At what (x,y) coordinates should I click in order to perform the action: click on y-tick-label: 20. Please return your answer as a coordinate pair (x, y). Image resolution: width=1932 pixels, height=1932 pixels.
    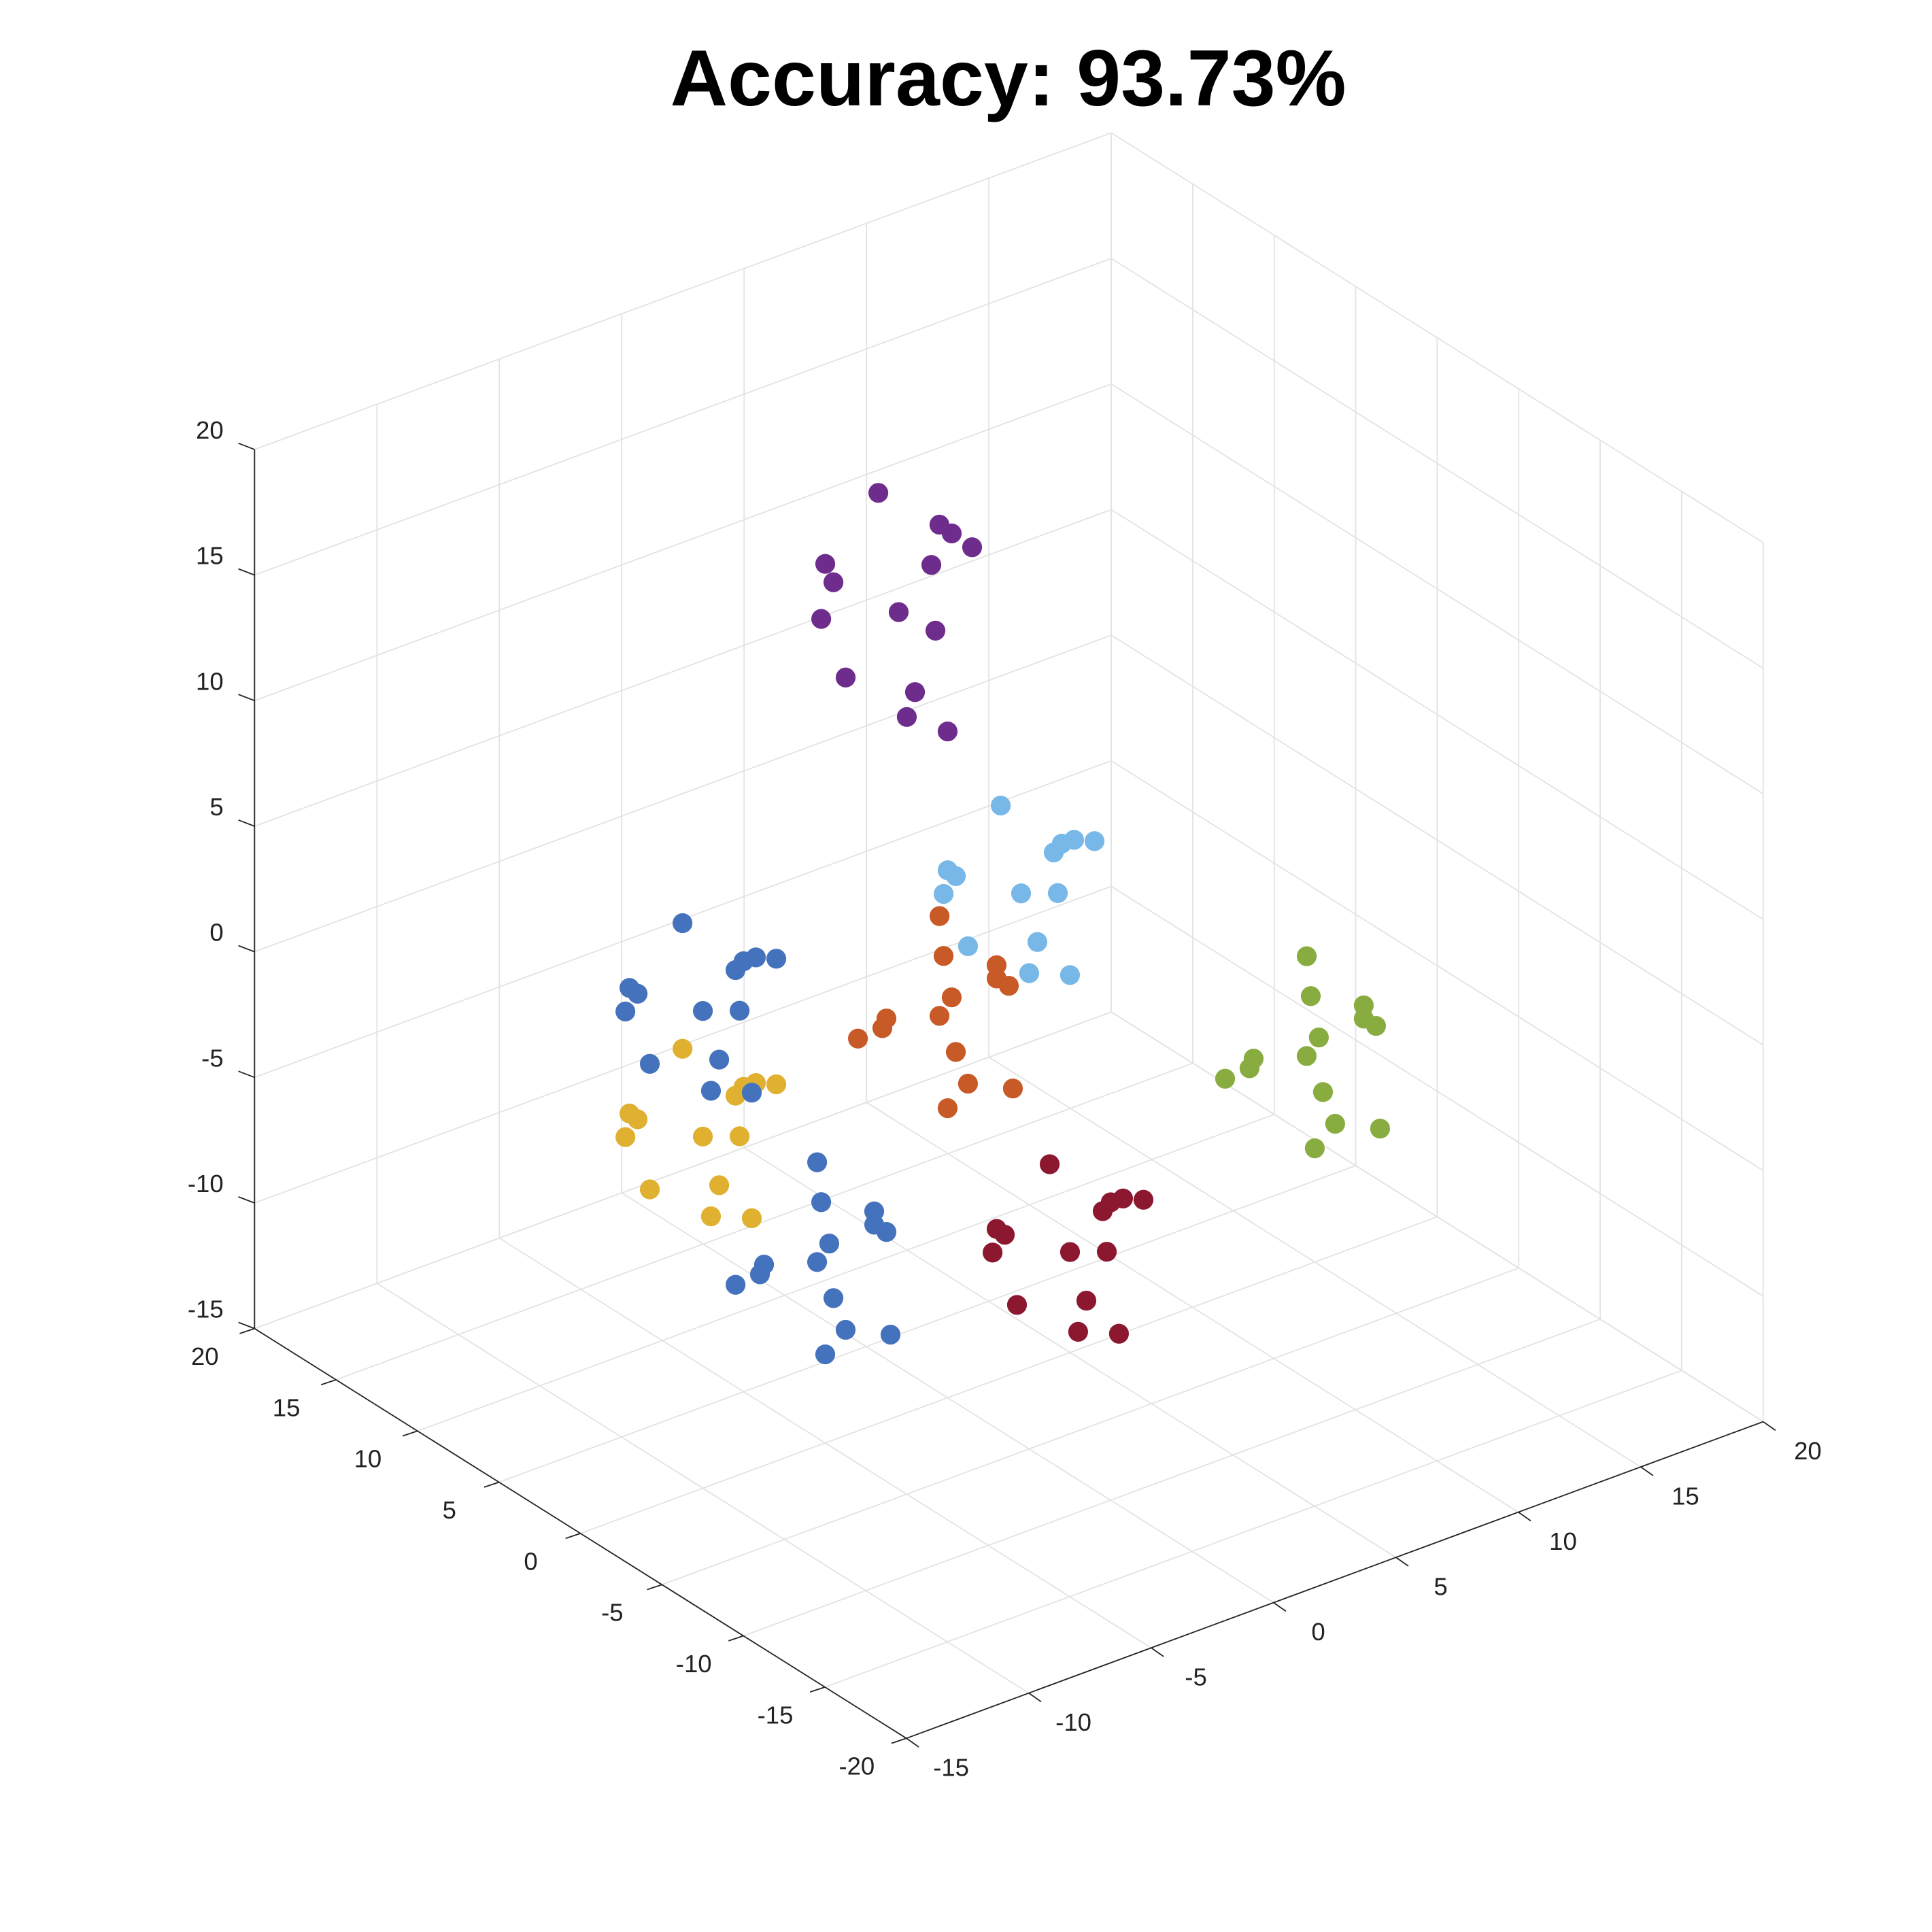
    Looking at the image, I should click on (205, 1356).